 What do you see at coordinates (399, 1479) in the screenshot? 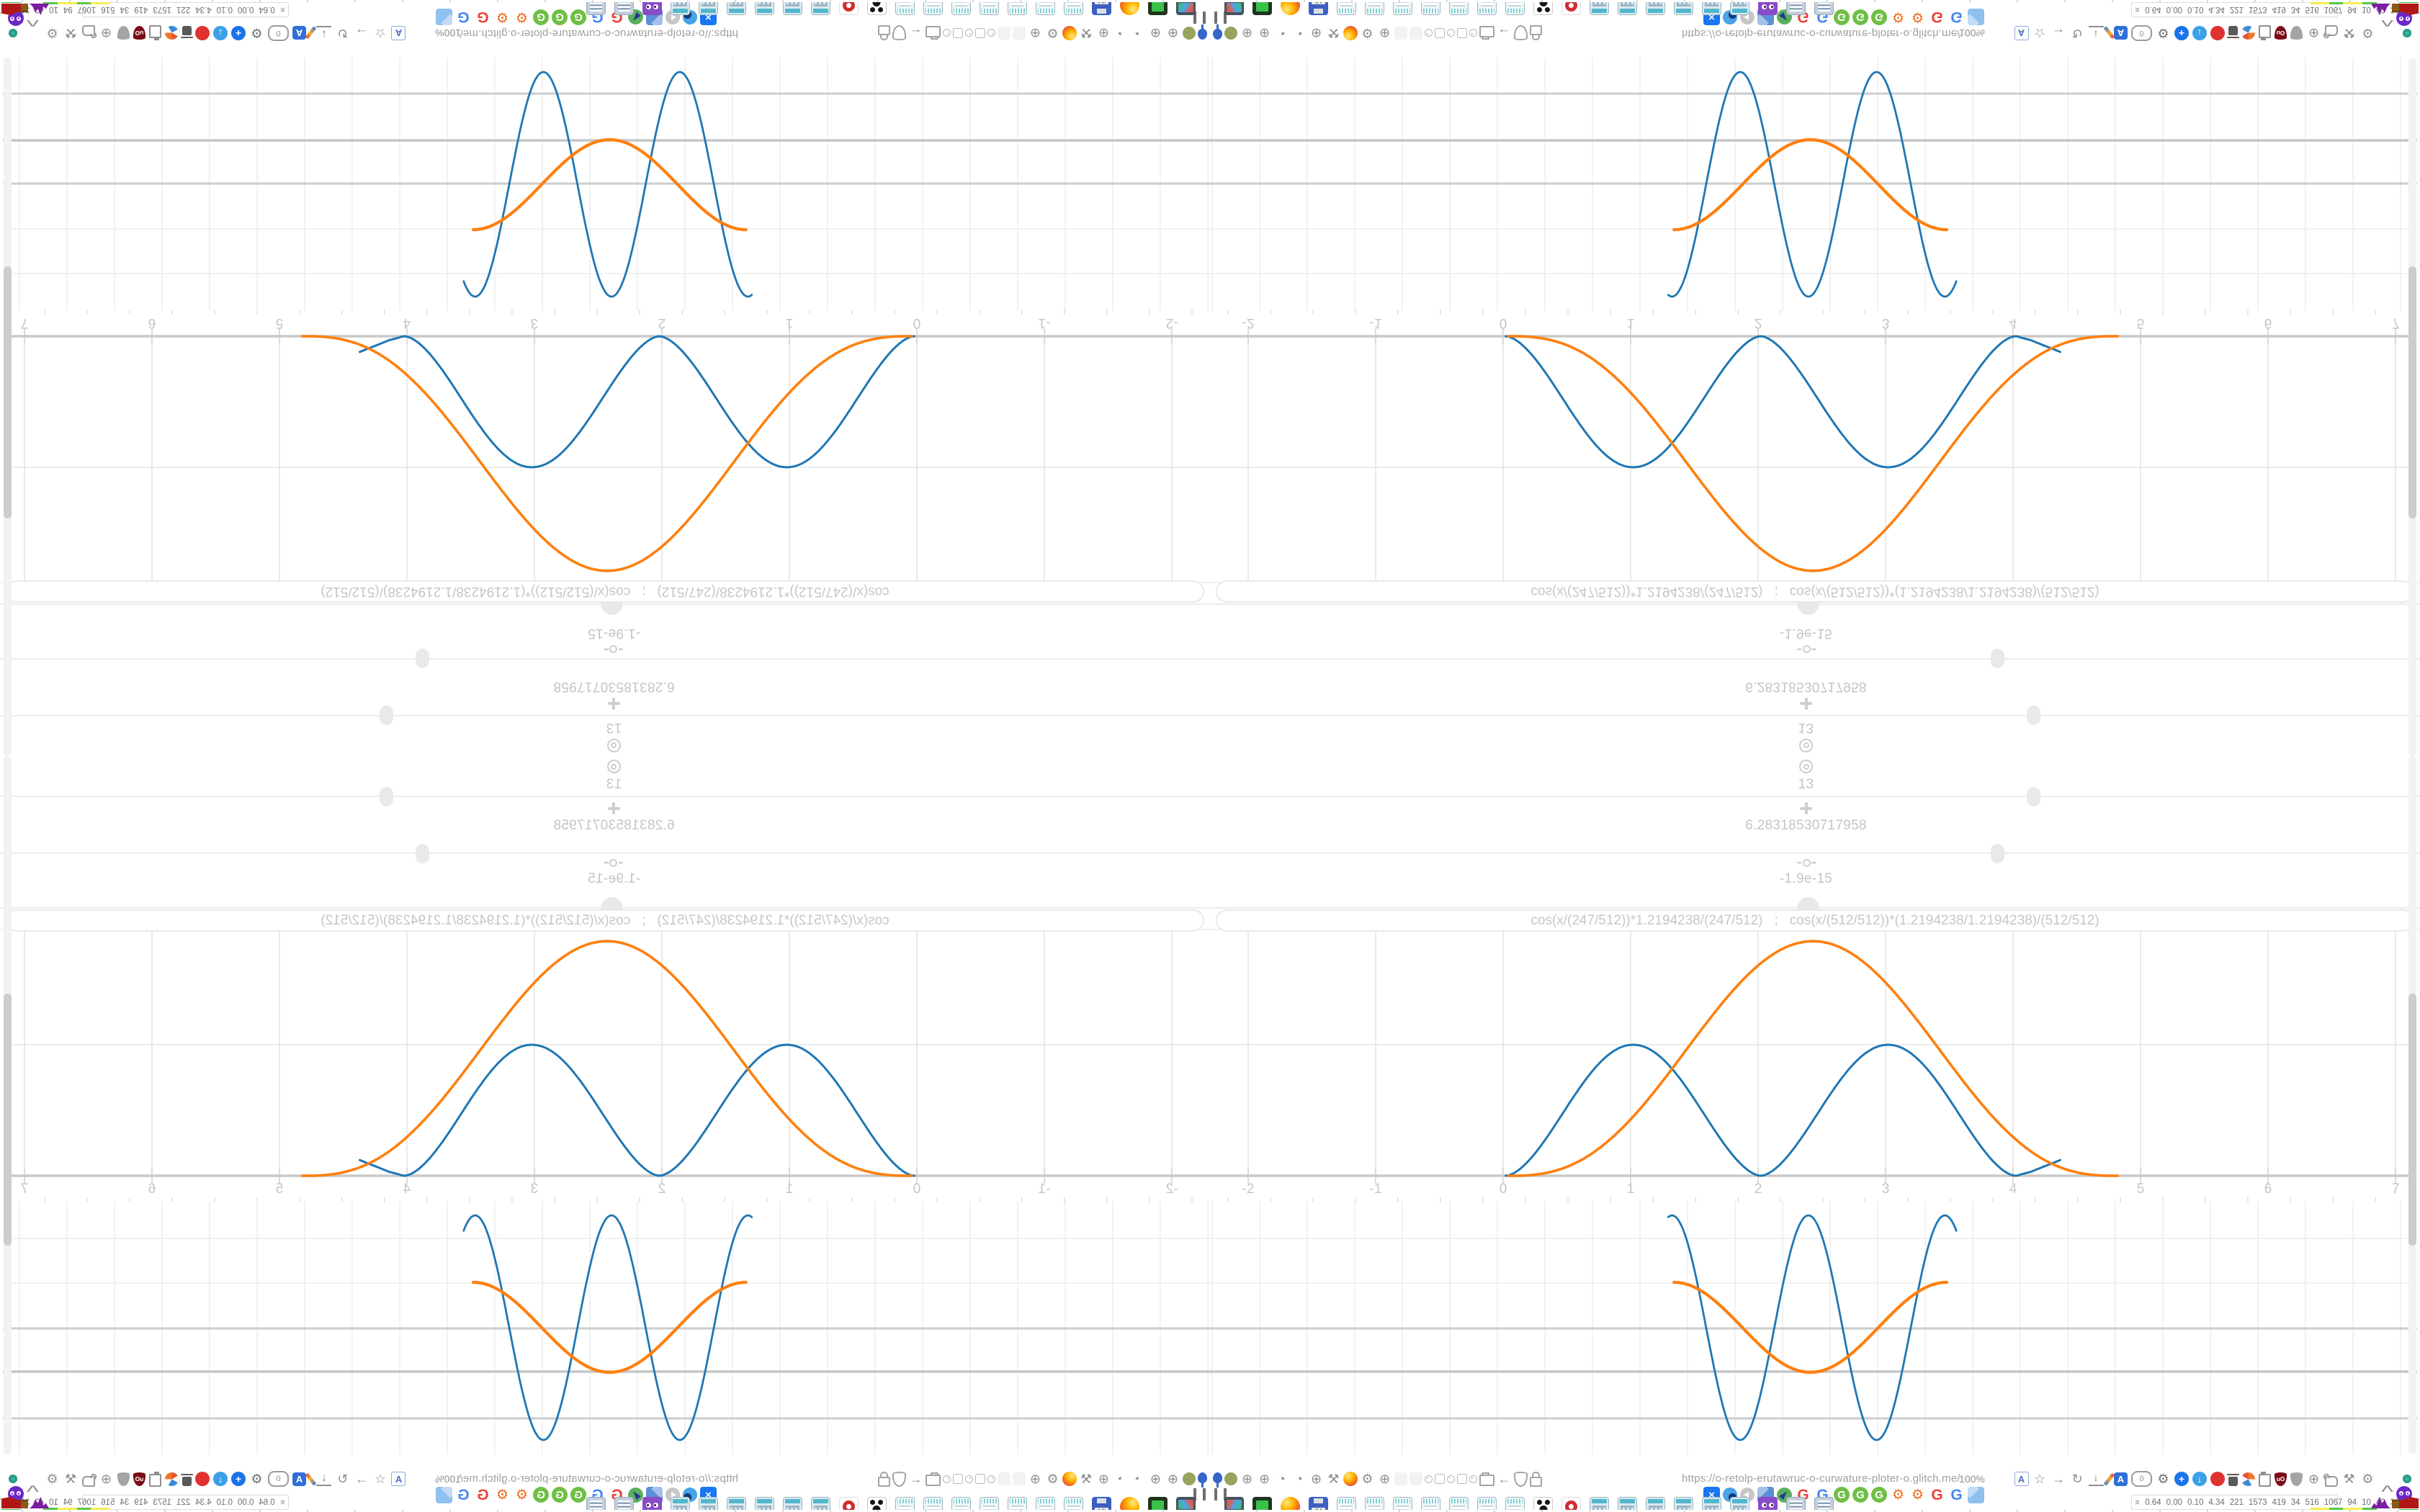
I see `translate-icon: A` at bounding box center [399, 1479].